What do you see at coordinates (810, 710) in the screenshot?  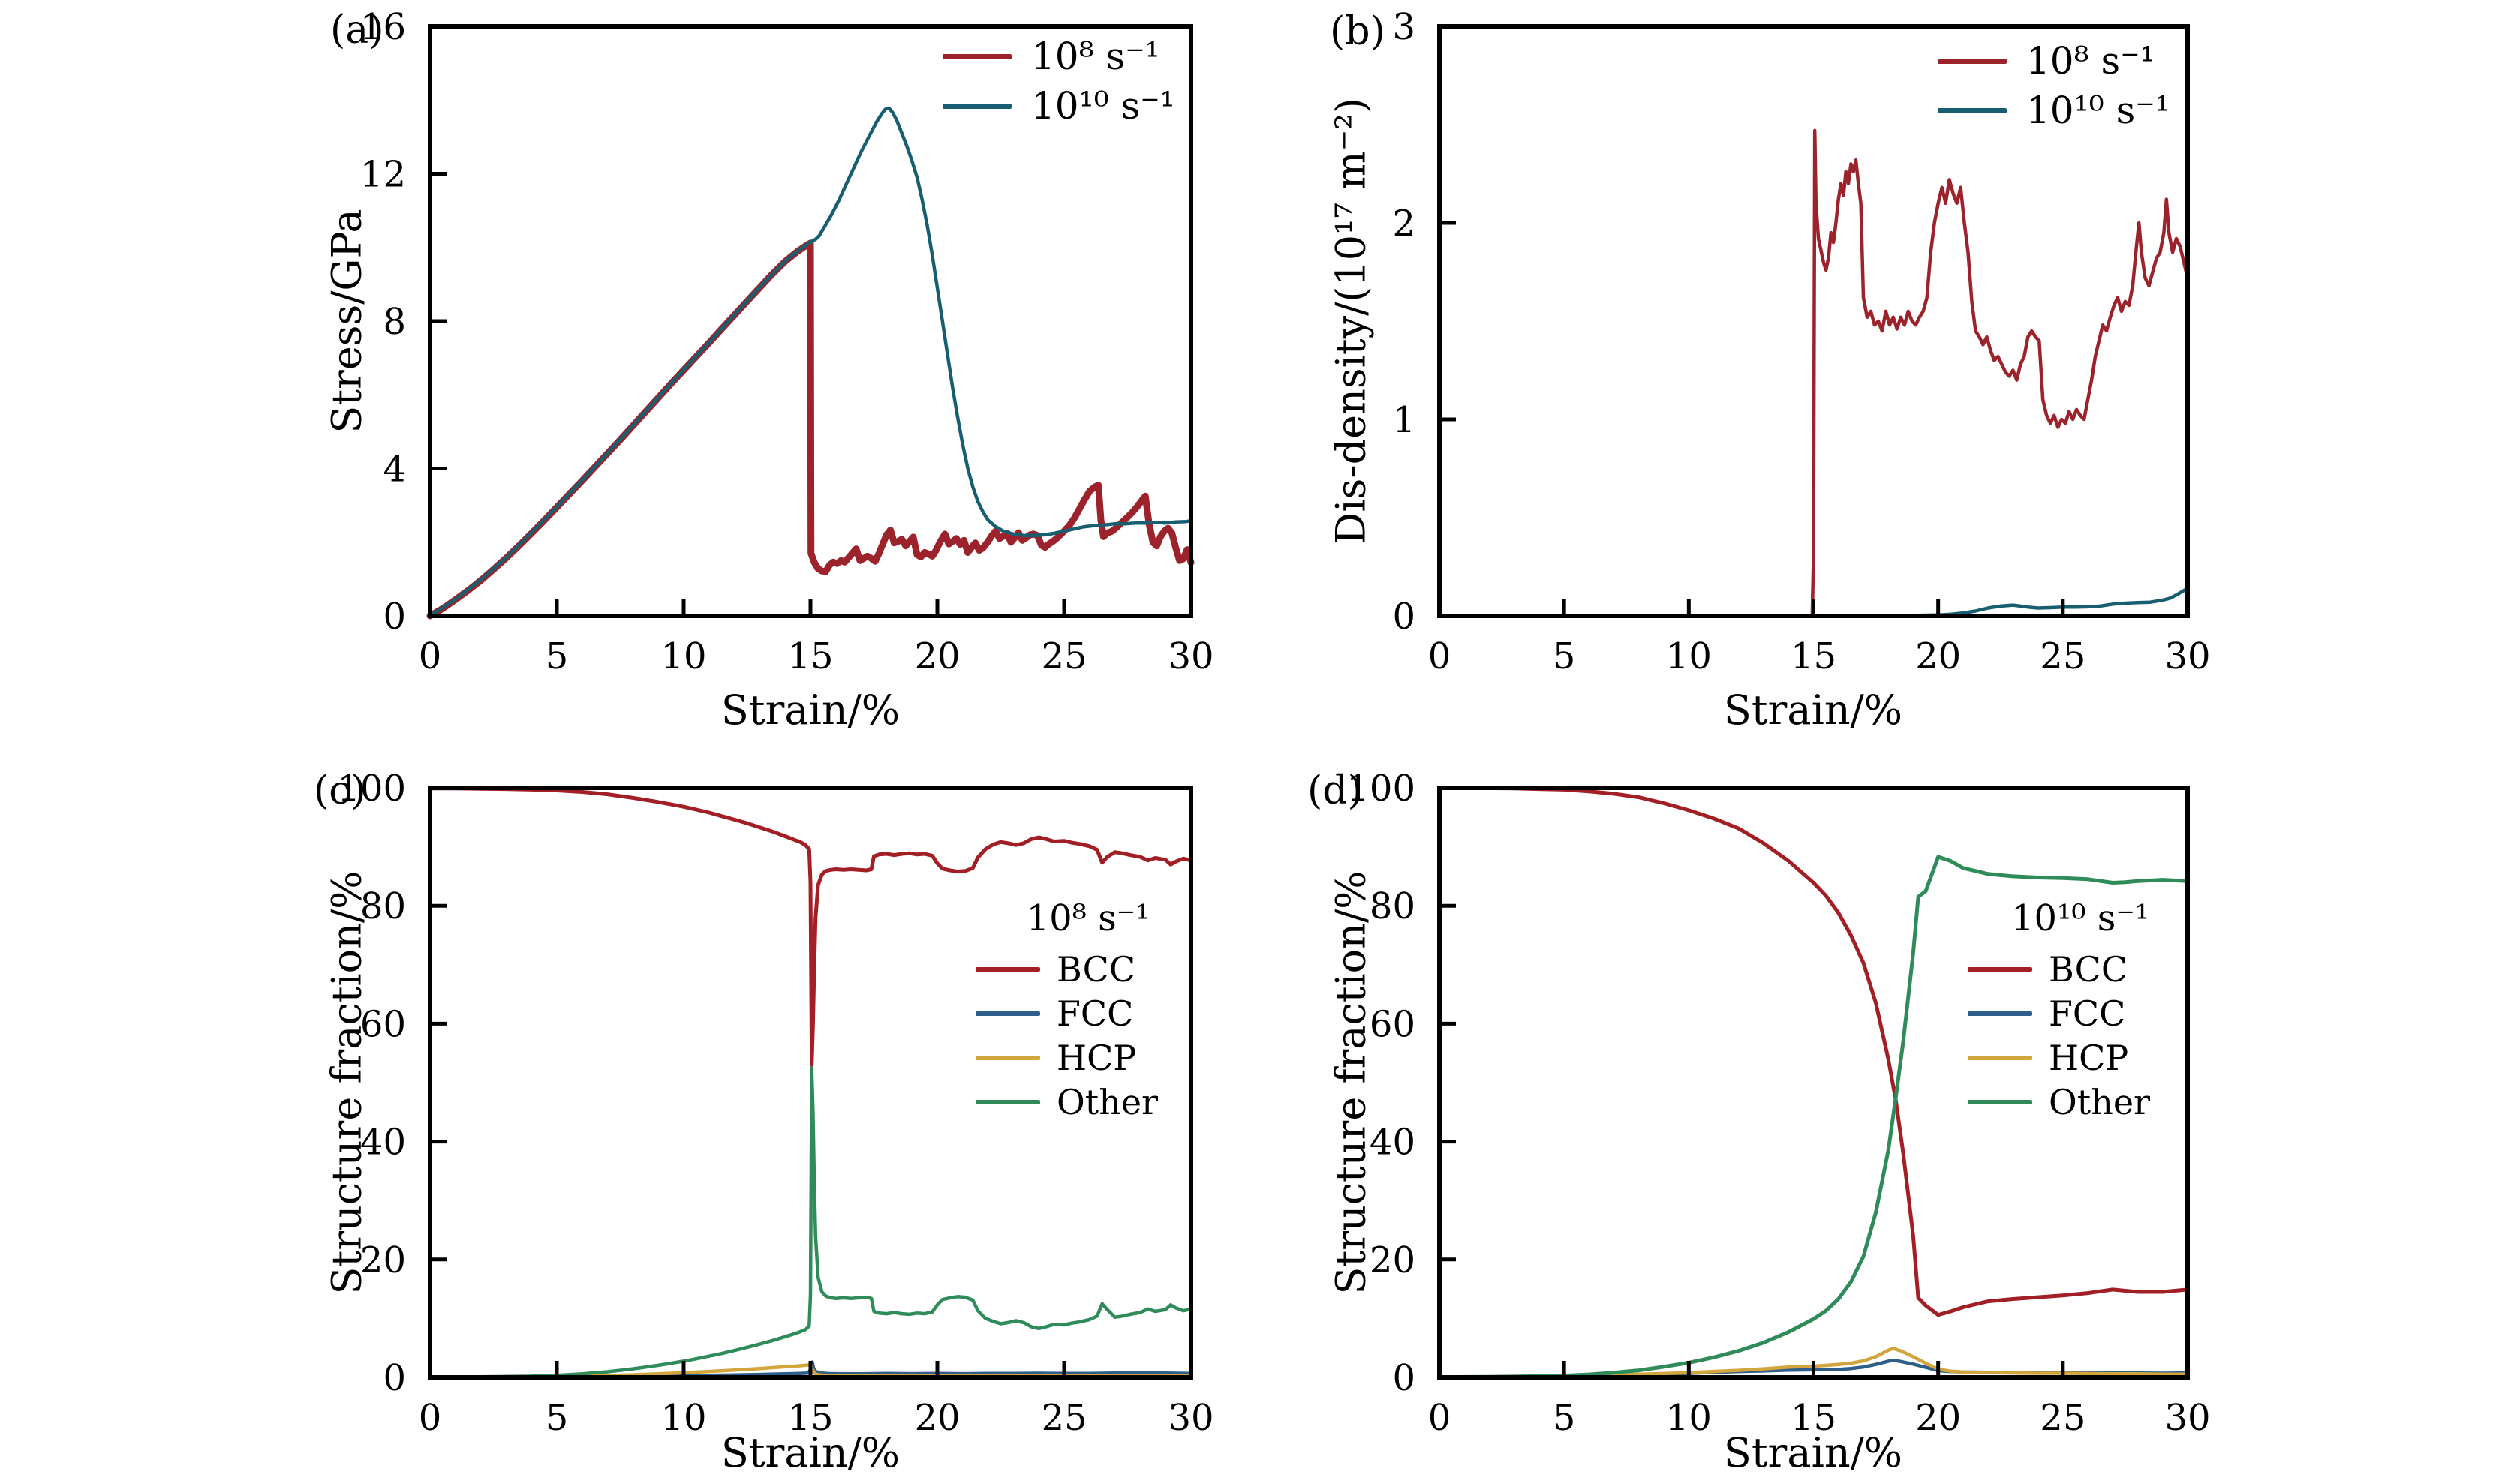 I see `x-axis-label-a: Strain/%` at bounding box center [810, 710].